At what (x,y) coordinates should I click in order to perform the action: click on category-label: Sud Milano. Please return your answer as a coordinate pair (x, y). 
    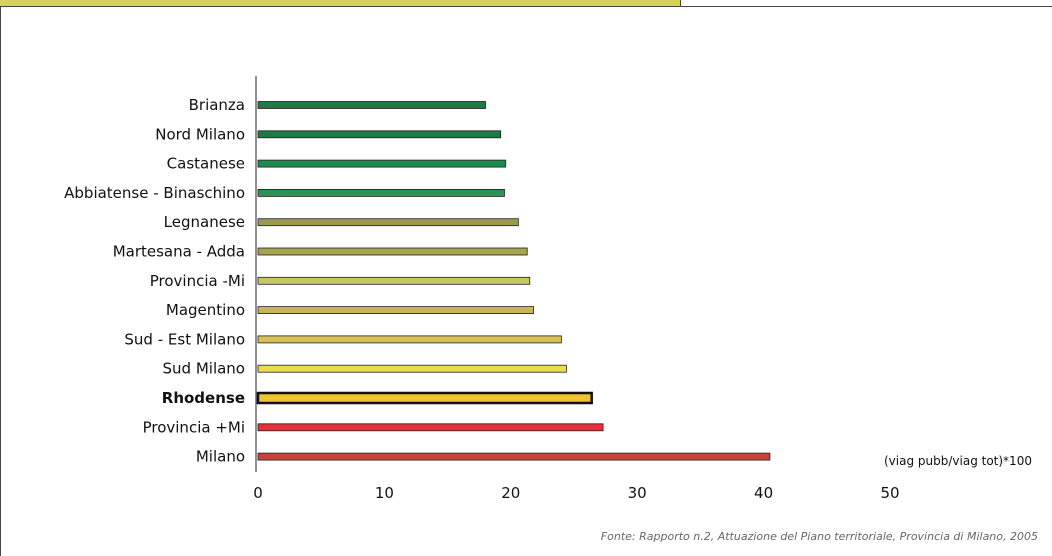
    Looking at the image, I should click on (204, 369).